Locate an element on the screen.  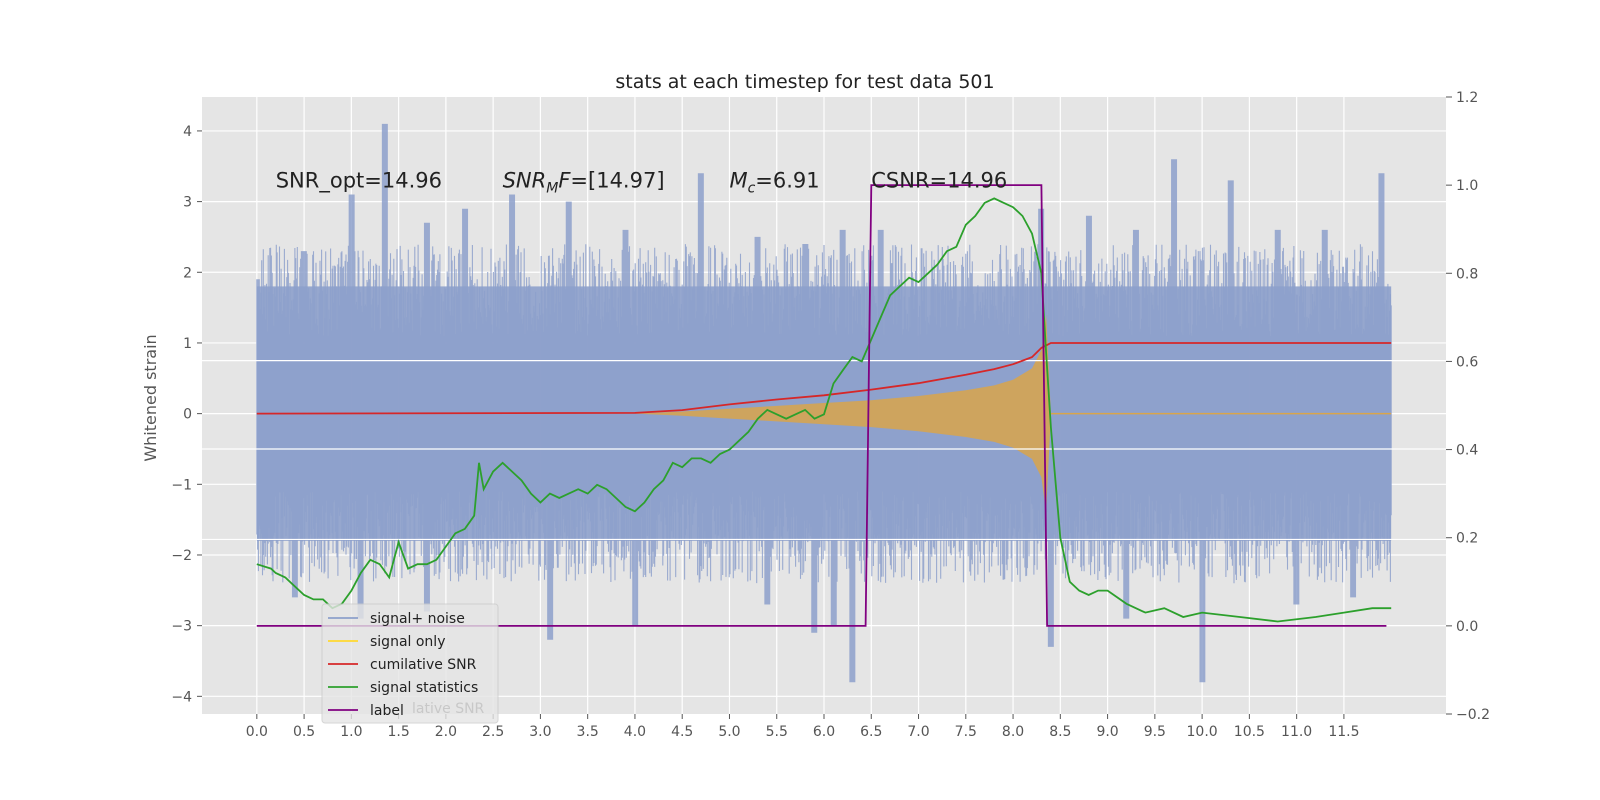
annotation-value: F=[14.97] is located at coordinates (611, 180).